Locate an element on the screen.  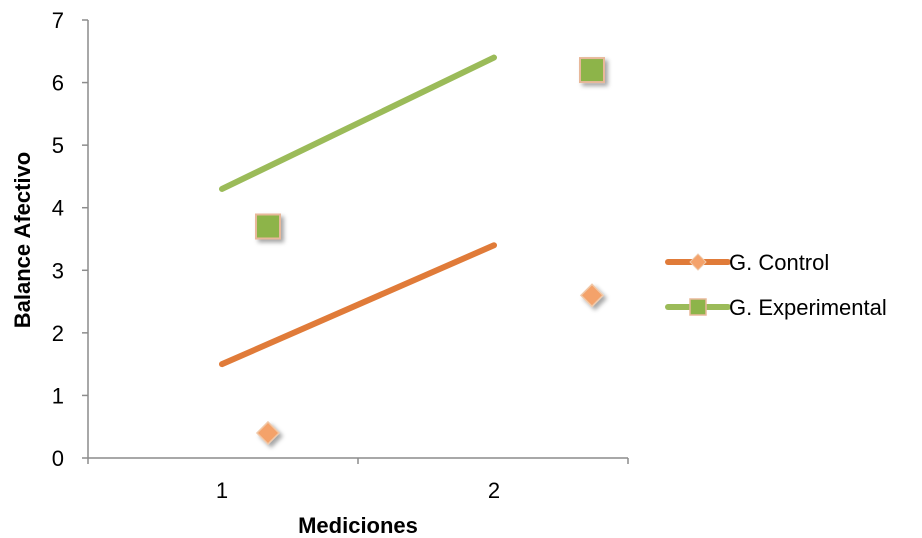
series-line-g-experimental is located at coordinates (358, 123).